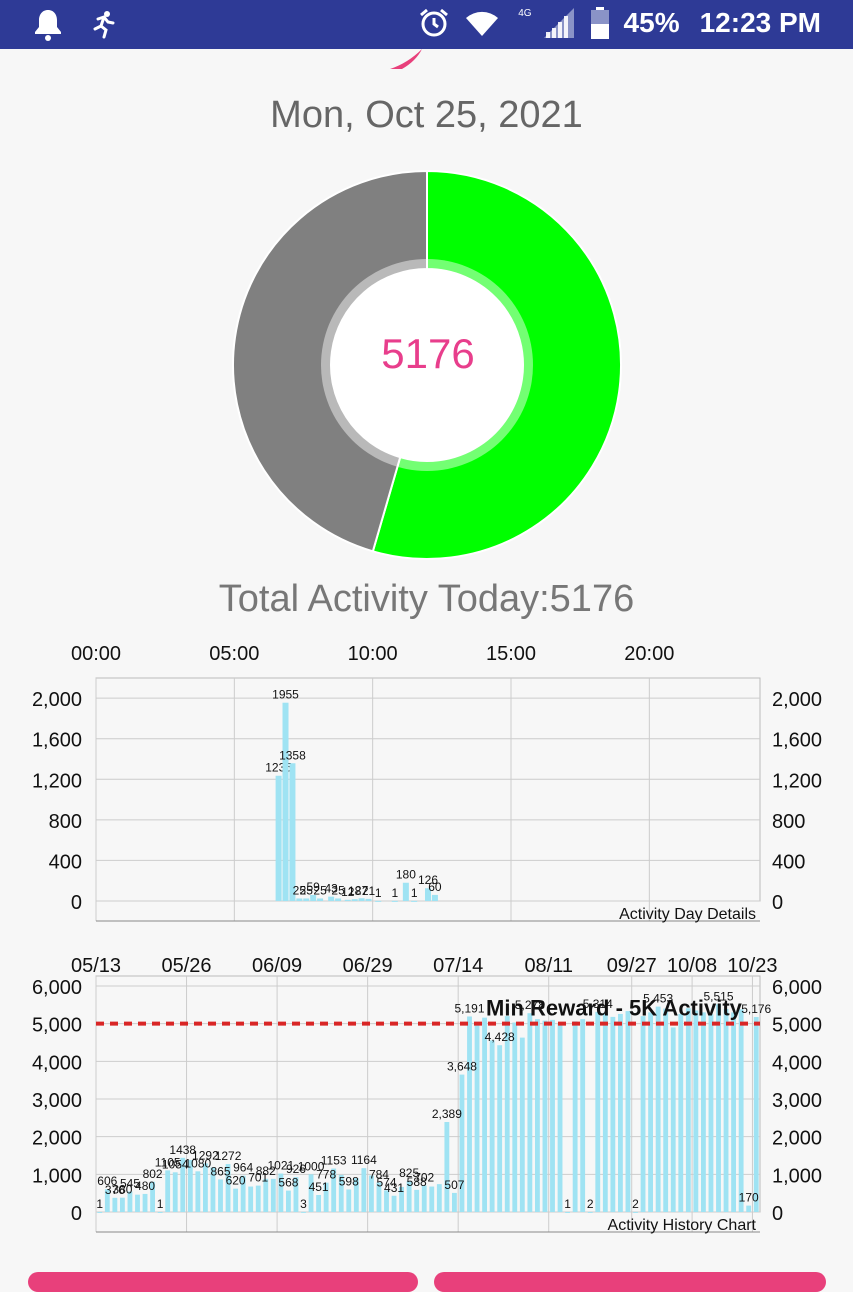 This screenshot has width=853, height=1292. What do you see at coordinates (406, 875) in the screenshot?
I see `day-bar-label: 180` at bounding box center [406, 875].